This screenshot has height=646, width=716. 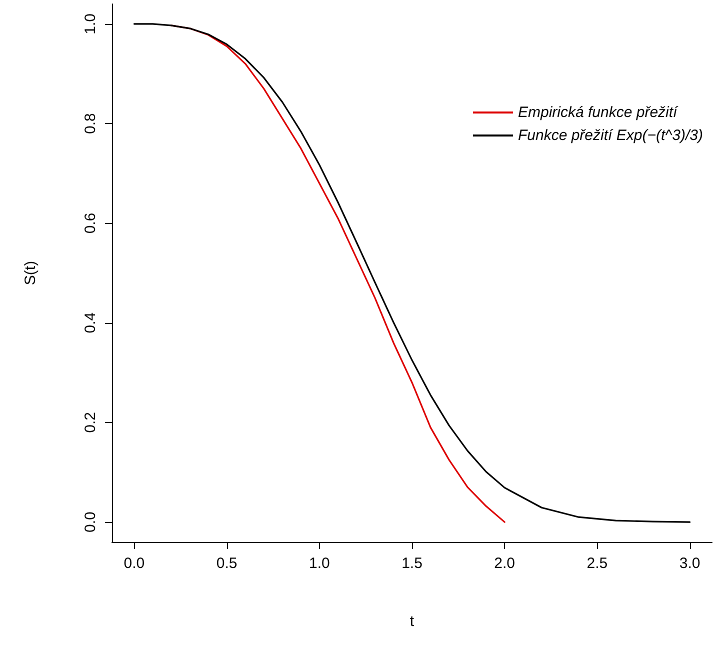 I want to click on x-tick-label: 0.5, so click(x=227, y=563).